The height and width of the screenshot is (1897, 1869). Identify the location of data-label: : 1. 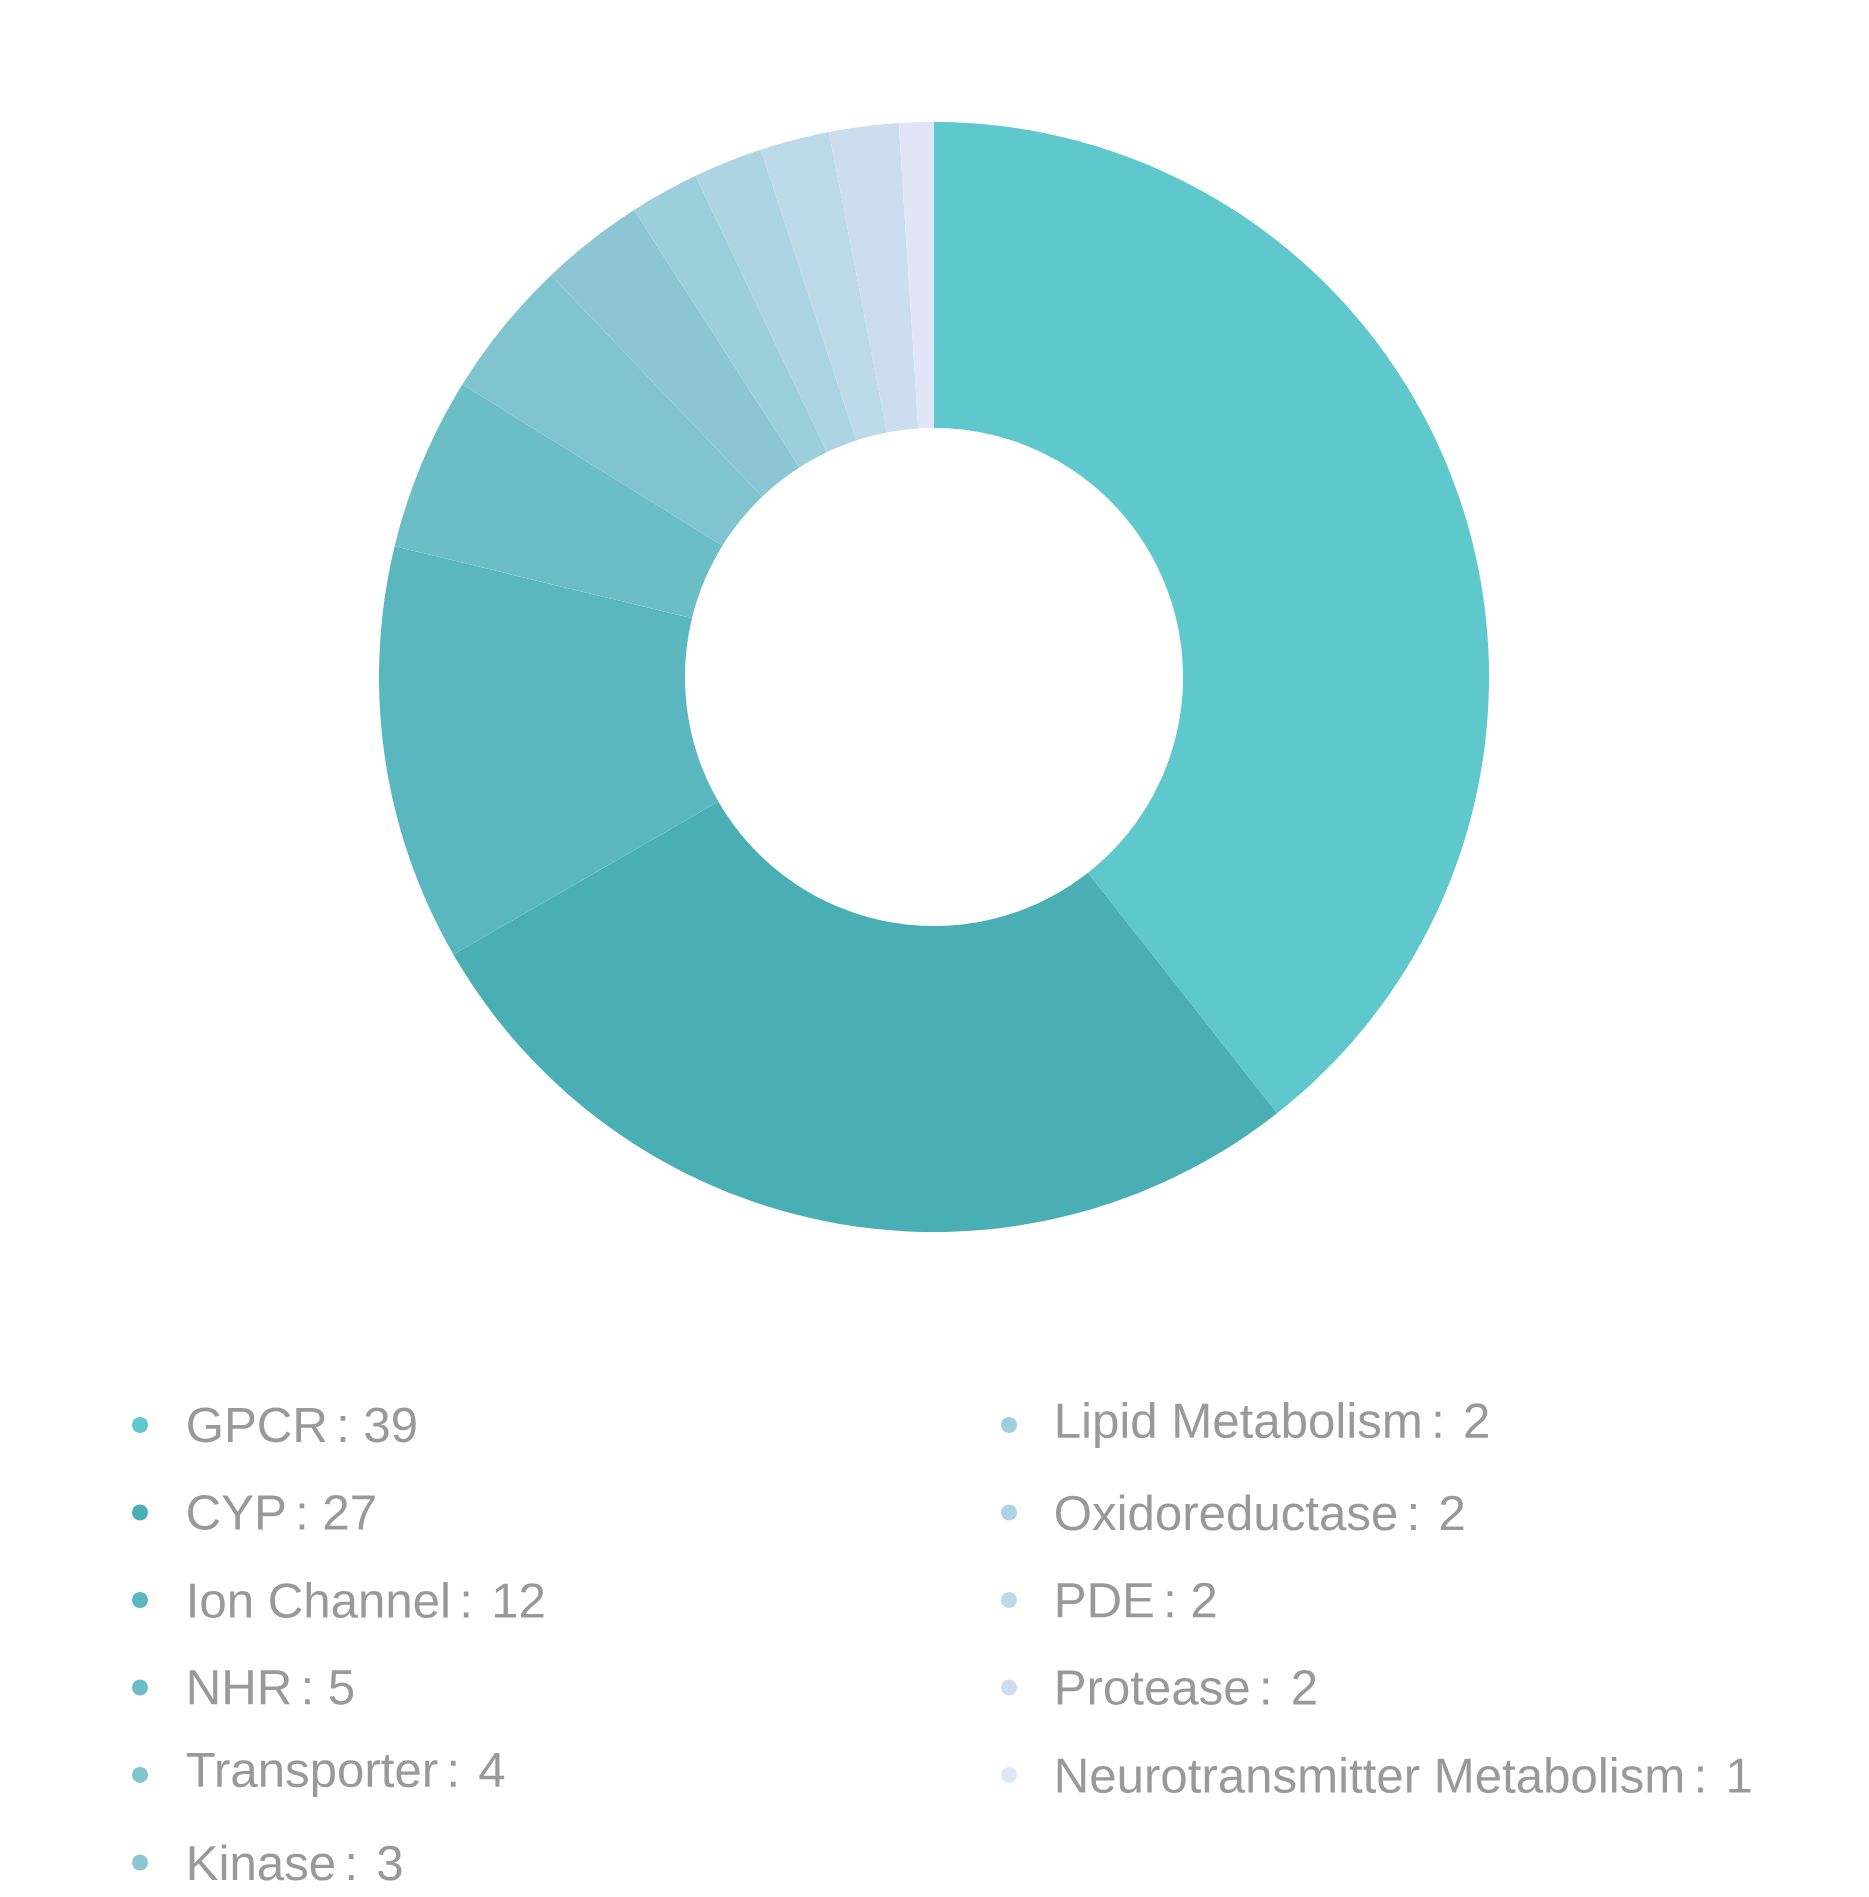
(1724, 1775).